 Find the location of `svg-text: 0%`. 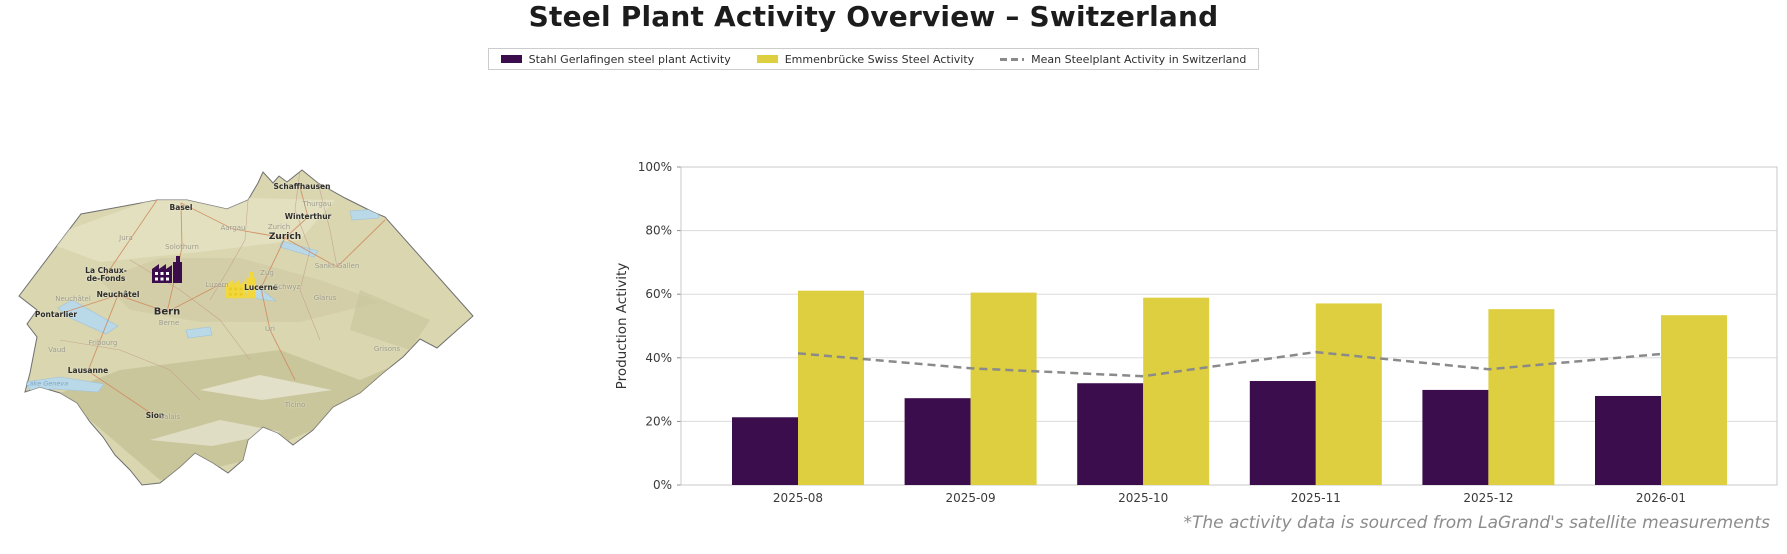

svg-text: 0% is located at coordinates (662, 485).